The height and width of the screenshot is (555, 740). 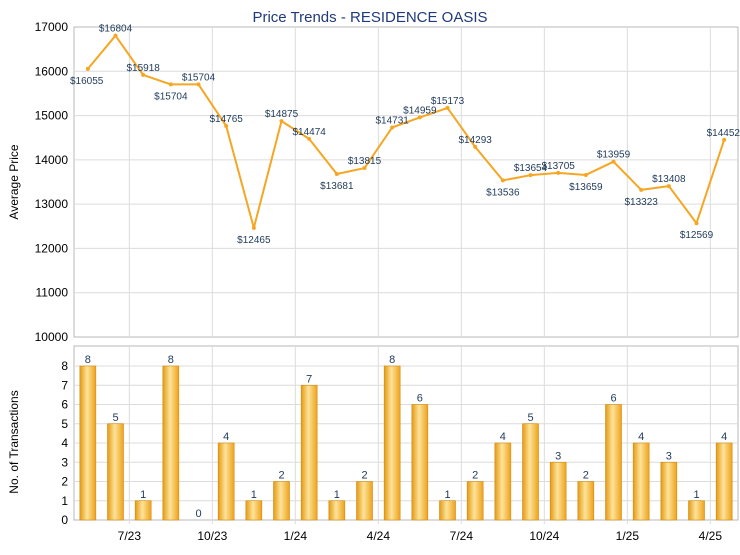 What do you see at coordinates (64, 385) in the screenshot?
I see `transactions-tick-label: 7` at bounding box center [64, 385].